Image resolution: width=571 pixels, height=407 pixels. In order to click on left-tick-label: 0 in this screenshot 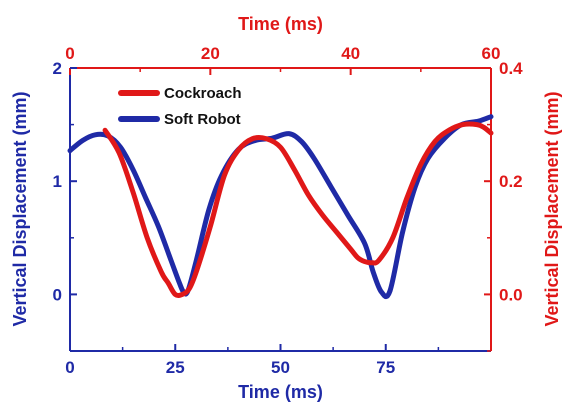, I will do `click(57, 294)`.